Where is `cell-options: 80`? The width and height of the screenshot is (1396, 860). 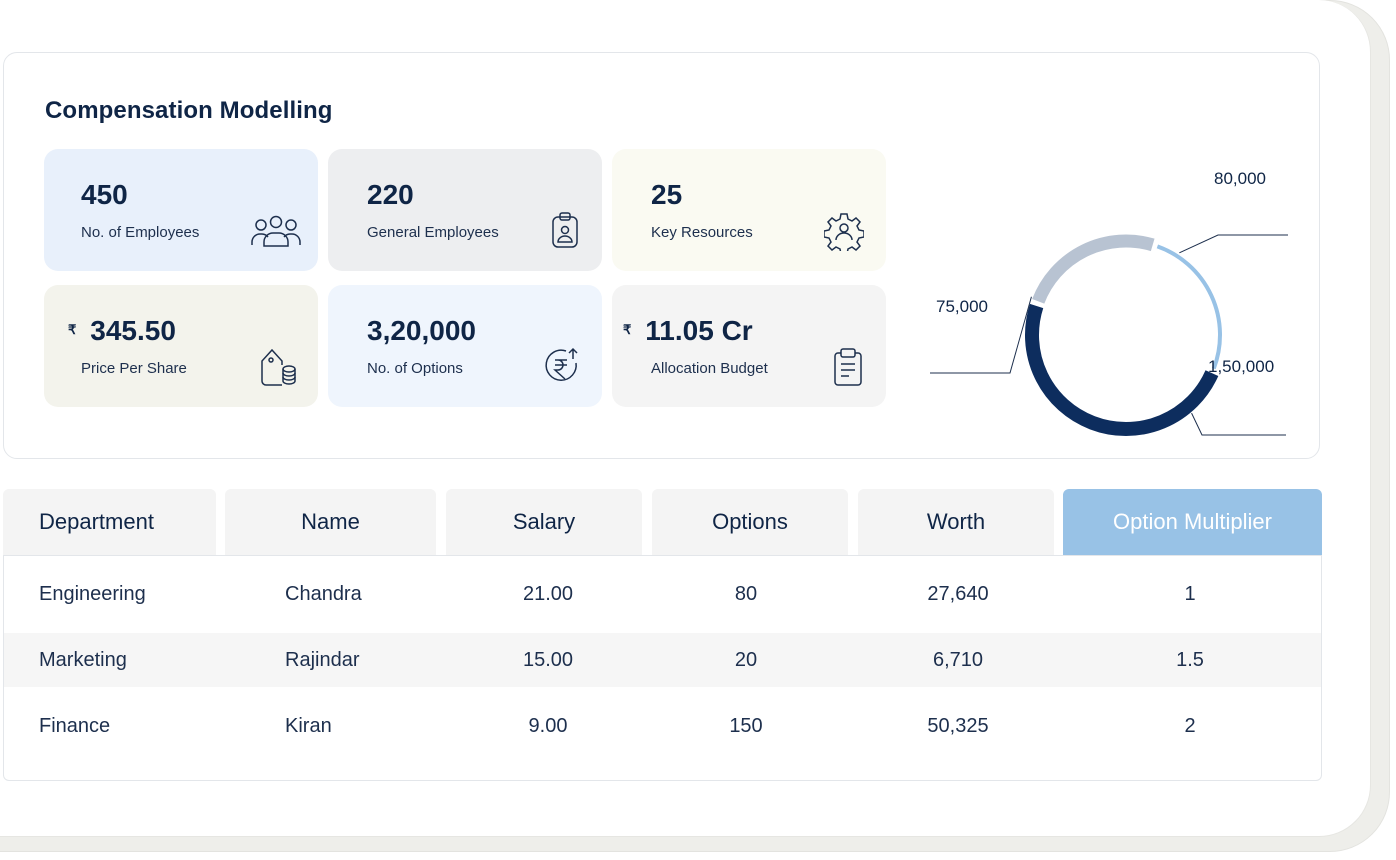 cell-options: 80 is located at coordinates (746, 593).